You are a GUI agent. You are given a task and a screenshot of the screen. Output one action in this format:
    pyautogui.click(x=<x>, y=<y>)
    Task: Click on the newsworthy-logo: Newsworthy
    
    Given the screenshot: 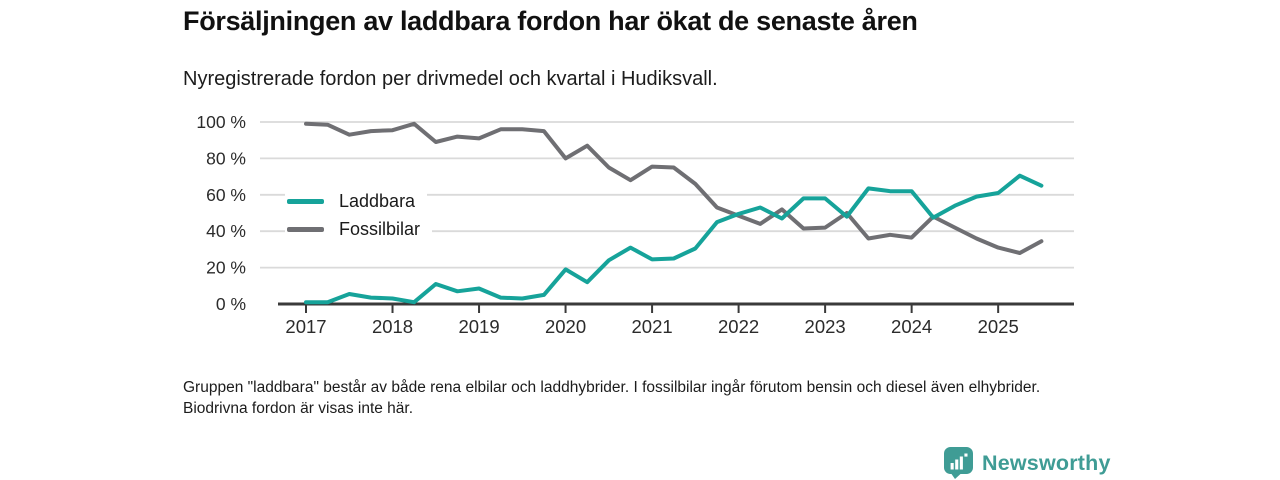 What is the action you would take?
    pyautogui.click(x=1027, y=463)
    